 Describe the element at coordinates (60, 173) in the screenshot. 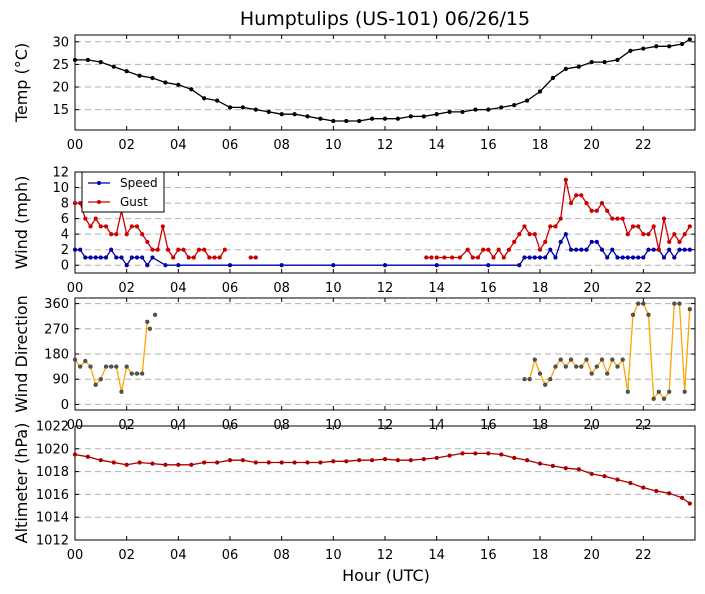

I see `y-tick-label: 12` at that location.